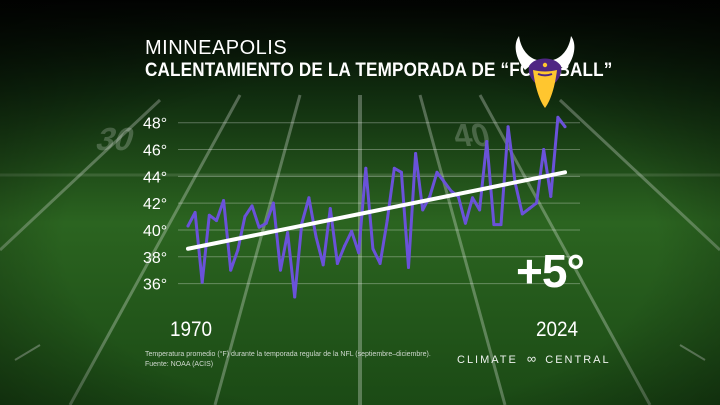 The height and width of the screenshot is (405, 720). Describe the element at coordinates (155, 285) in the screenshot. I see `y-tick-label: 36°` at that location.